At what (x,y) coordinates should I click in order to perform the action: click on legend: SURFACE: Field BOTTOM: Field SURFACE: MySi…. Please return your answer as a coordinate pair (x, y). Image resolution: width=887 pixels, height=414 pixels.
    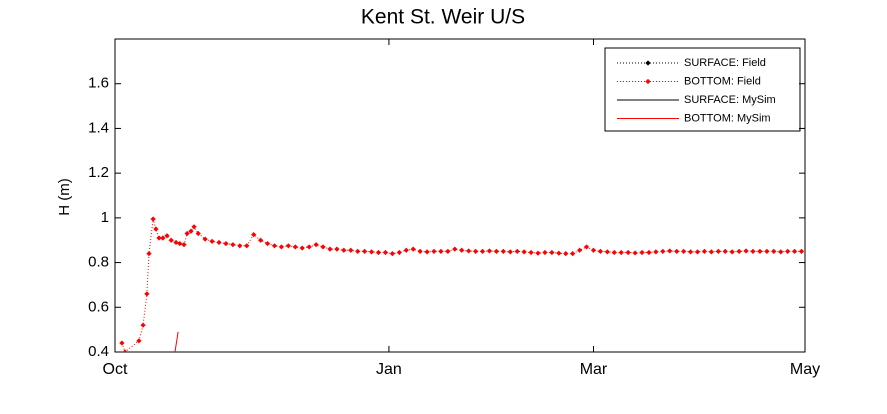
    Looking at the image, I should click on (702, 89).